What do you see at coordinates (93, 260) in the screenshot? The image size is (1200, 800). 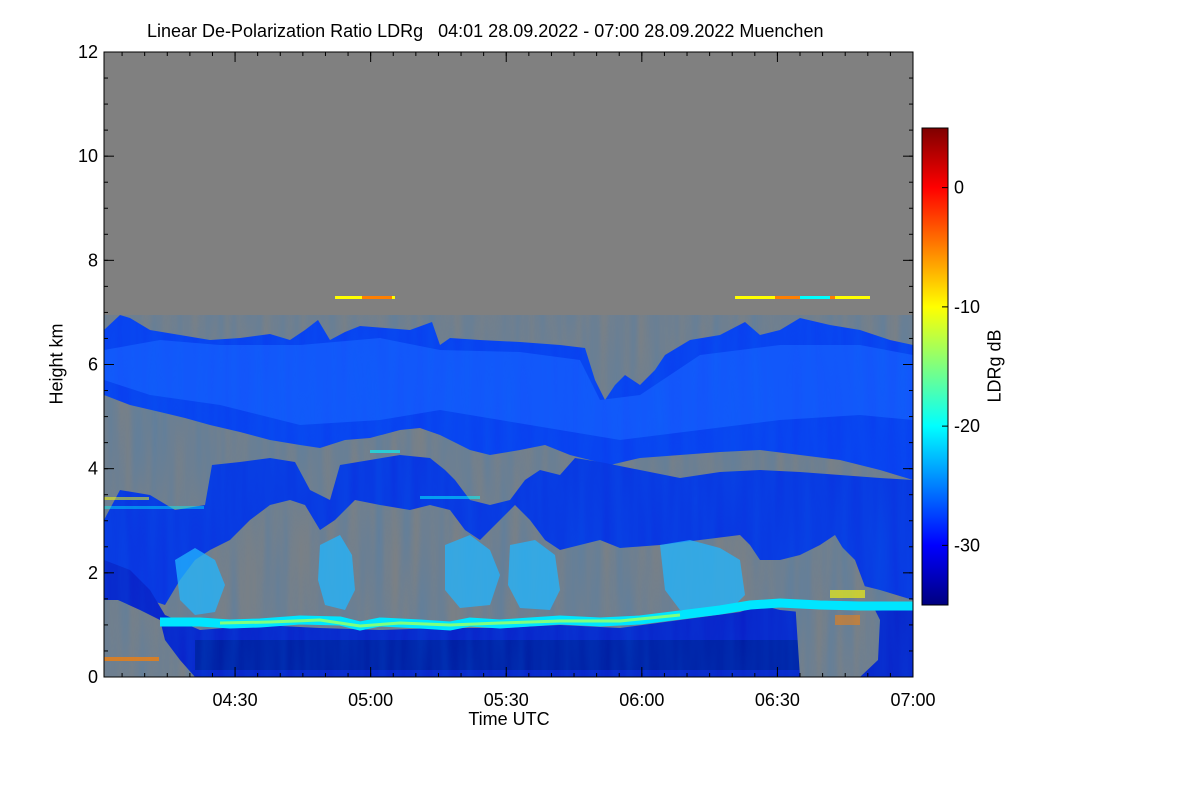 I see `y-tick-label: 8` at bounding box center [93, 260].